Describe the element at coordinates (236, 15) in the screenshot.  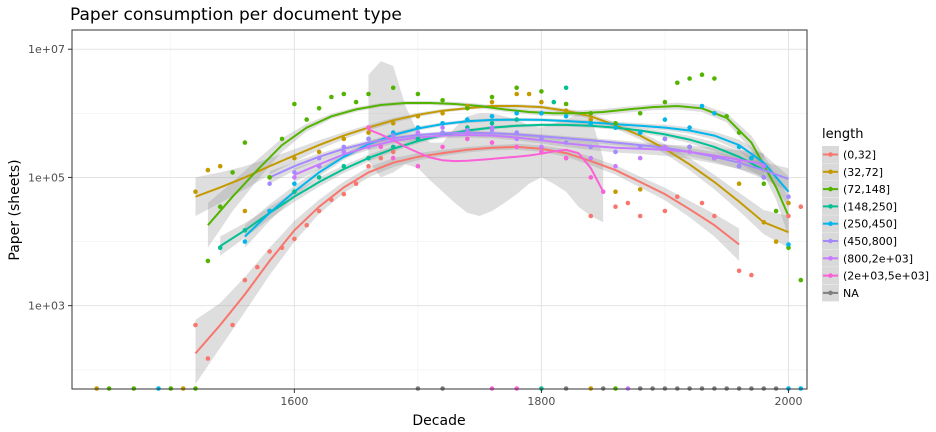
I see `chart-title: Paper consumption per document type` at that location.